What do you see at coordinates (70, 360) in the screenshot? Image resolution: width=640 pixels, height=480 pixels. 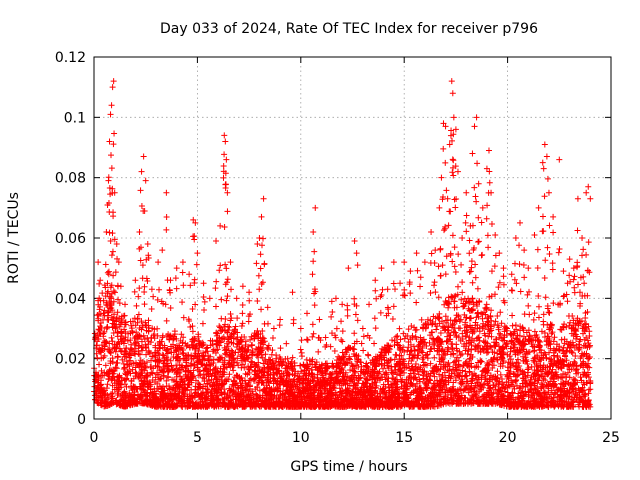 I see `y-tick-label: 0.02` at bounding box center [70, 360].